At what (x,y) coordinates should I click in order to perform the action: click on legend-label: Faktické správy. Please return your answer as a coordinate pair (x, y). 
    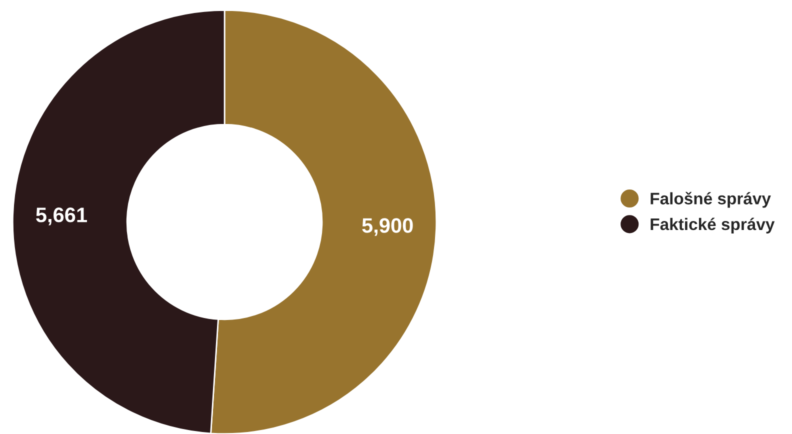
    Looking at the image, I should click on (712, 226).